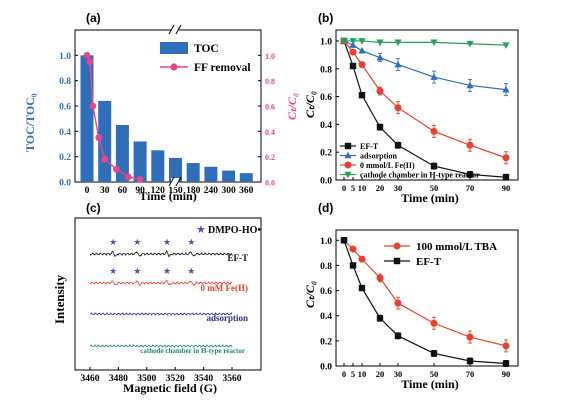 This screenshot has width=564, height=403. I want to click on legend-label: adsorption, so click(378, 156).